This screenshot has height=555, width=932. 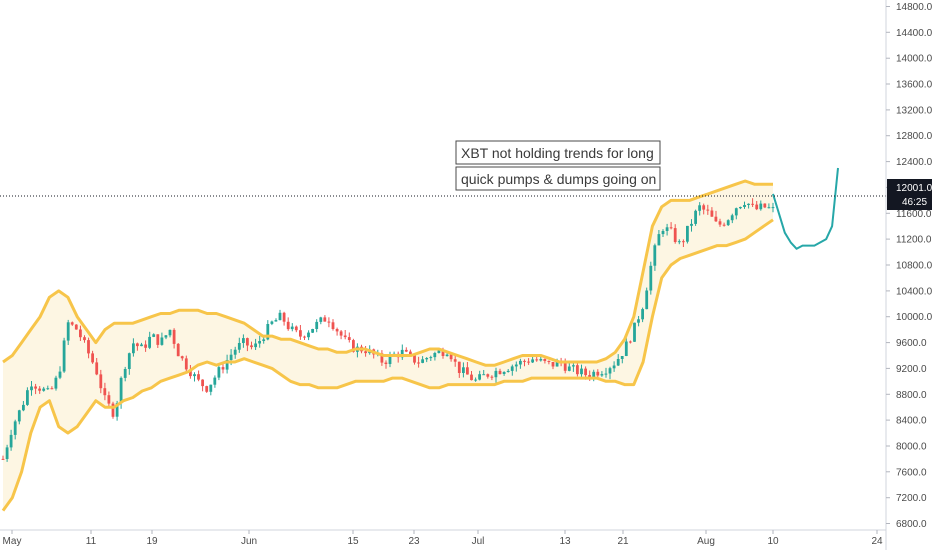 What do you see at coordinates (558, 179) in the screenshot?
I see `annotation-text-2: quick pumps & dumps going on` at bounding box center [558, 179].